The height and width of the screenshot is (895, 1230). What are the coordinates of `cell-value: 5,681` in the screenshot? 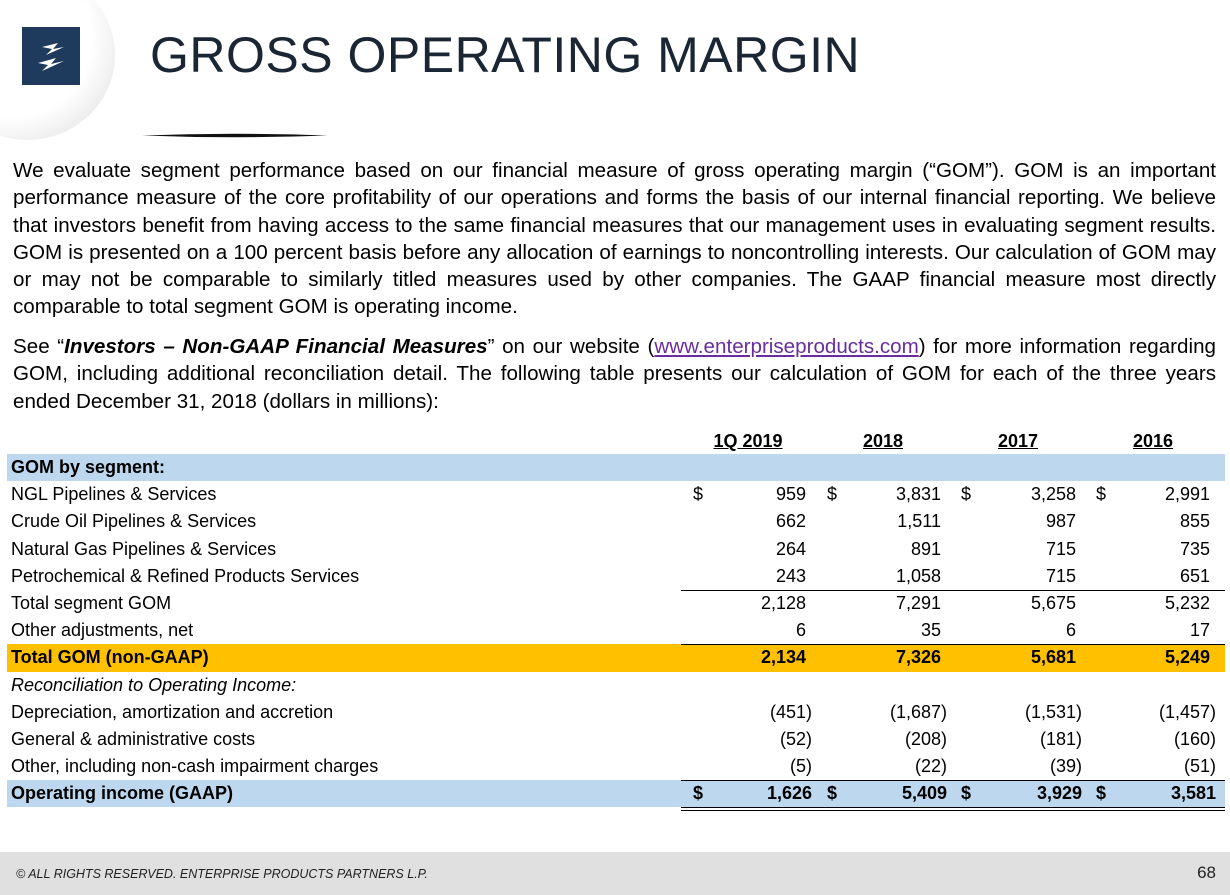 It's located at (1053, 657).